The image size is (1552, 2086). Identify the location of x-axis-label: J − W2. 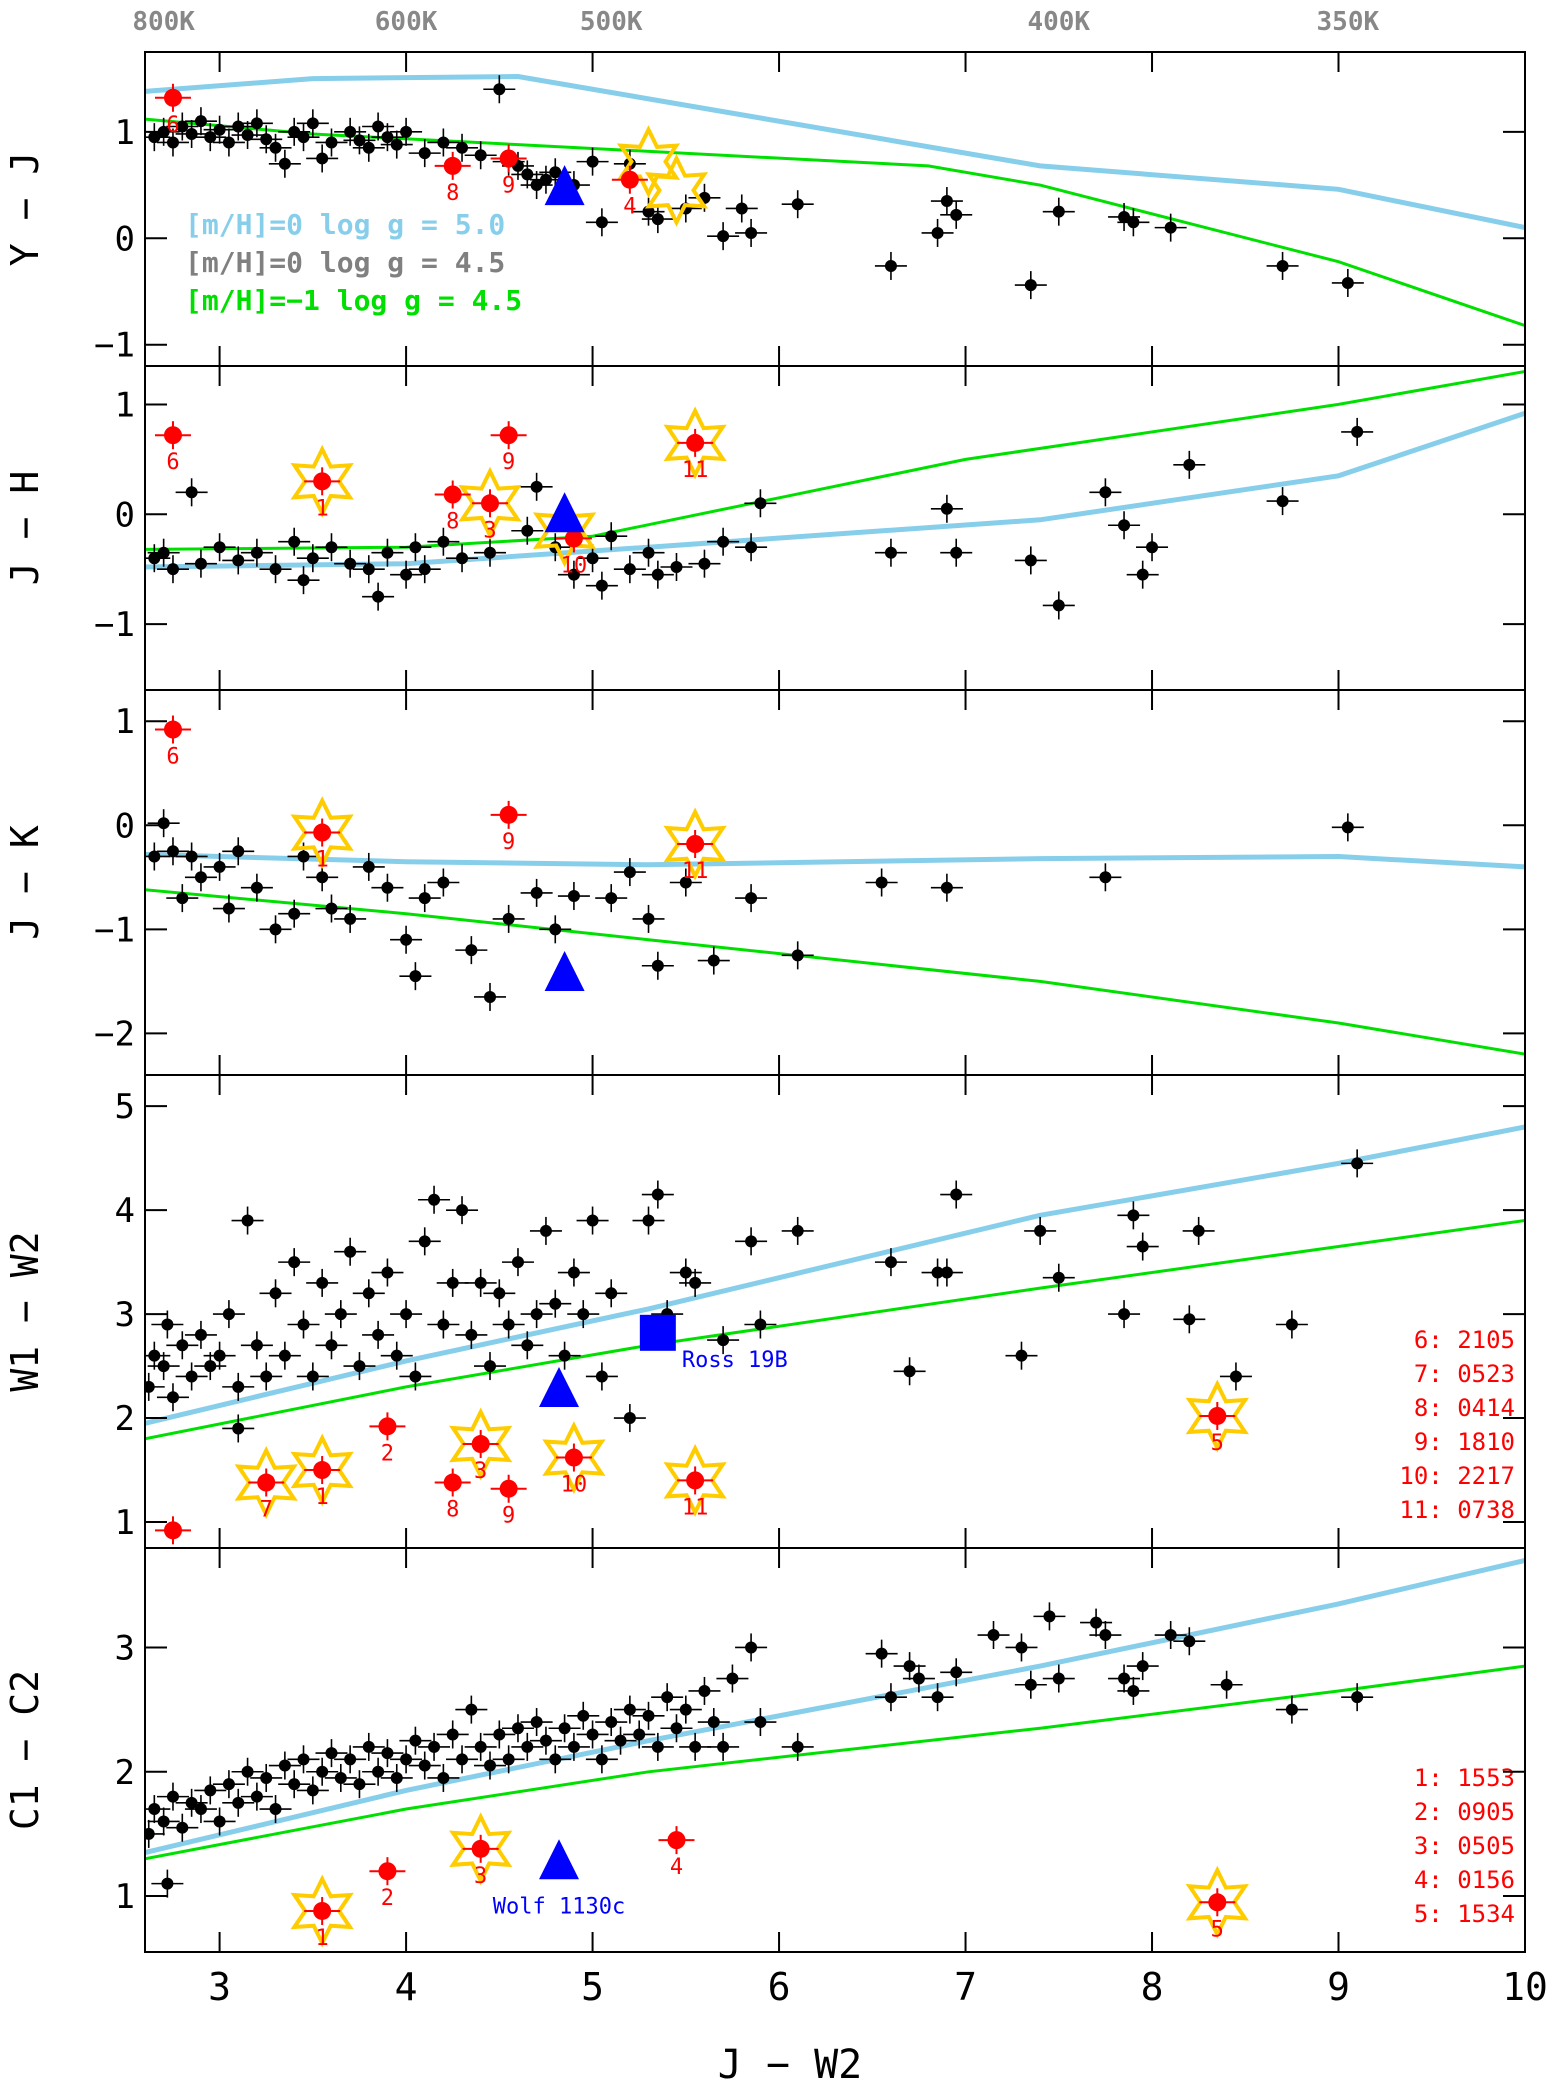
(790, 2064).